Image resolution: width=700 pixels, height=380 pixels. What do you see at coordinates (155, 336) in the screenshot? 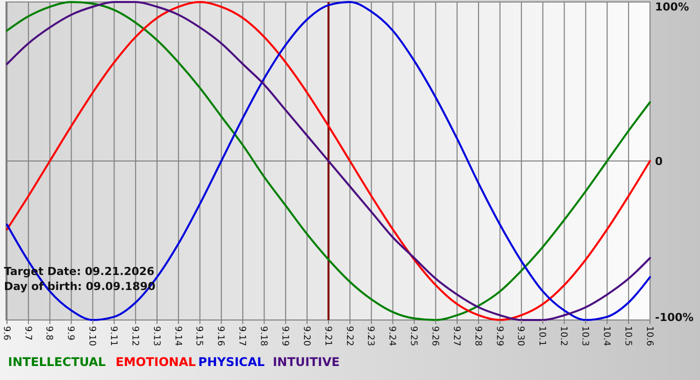
I see `x-tick-label: 9.13` at bounding box center [155, 336].